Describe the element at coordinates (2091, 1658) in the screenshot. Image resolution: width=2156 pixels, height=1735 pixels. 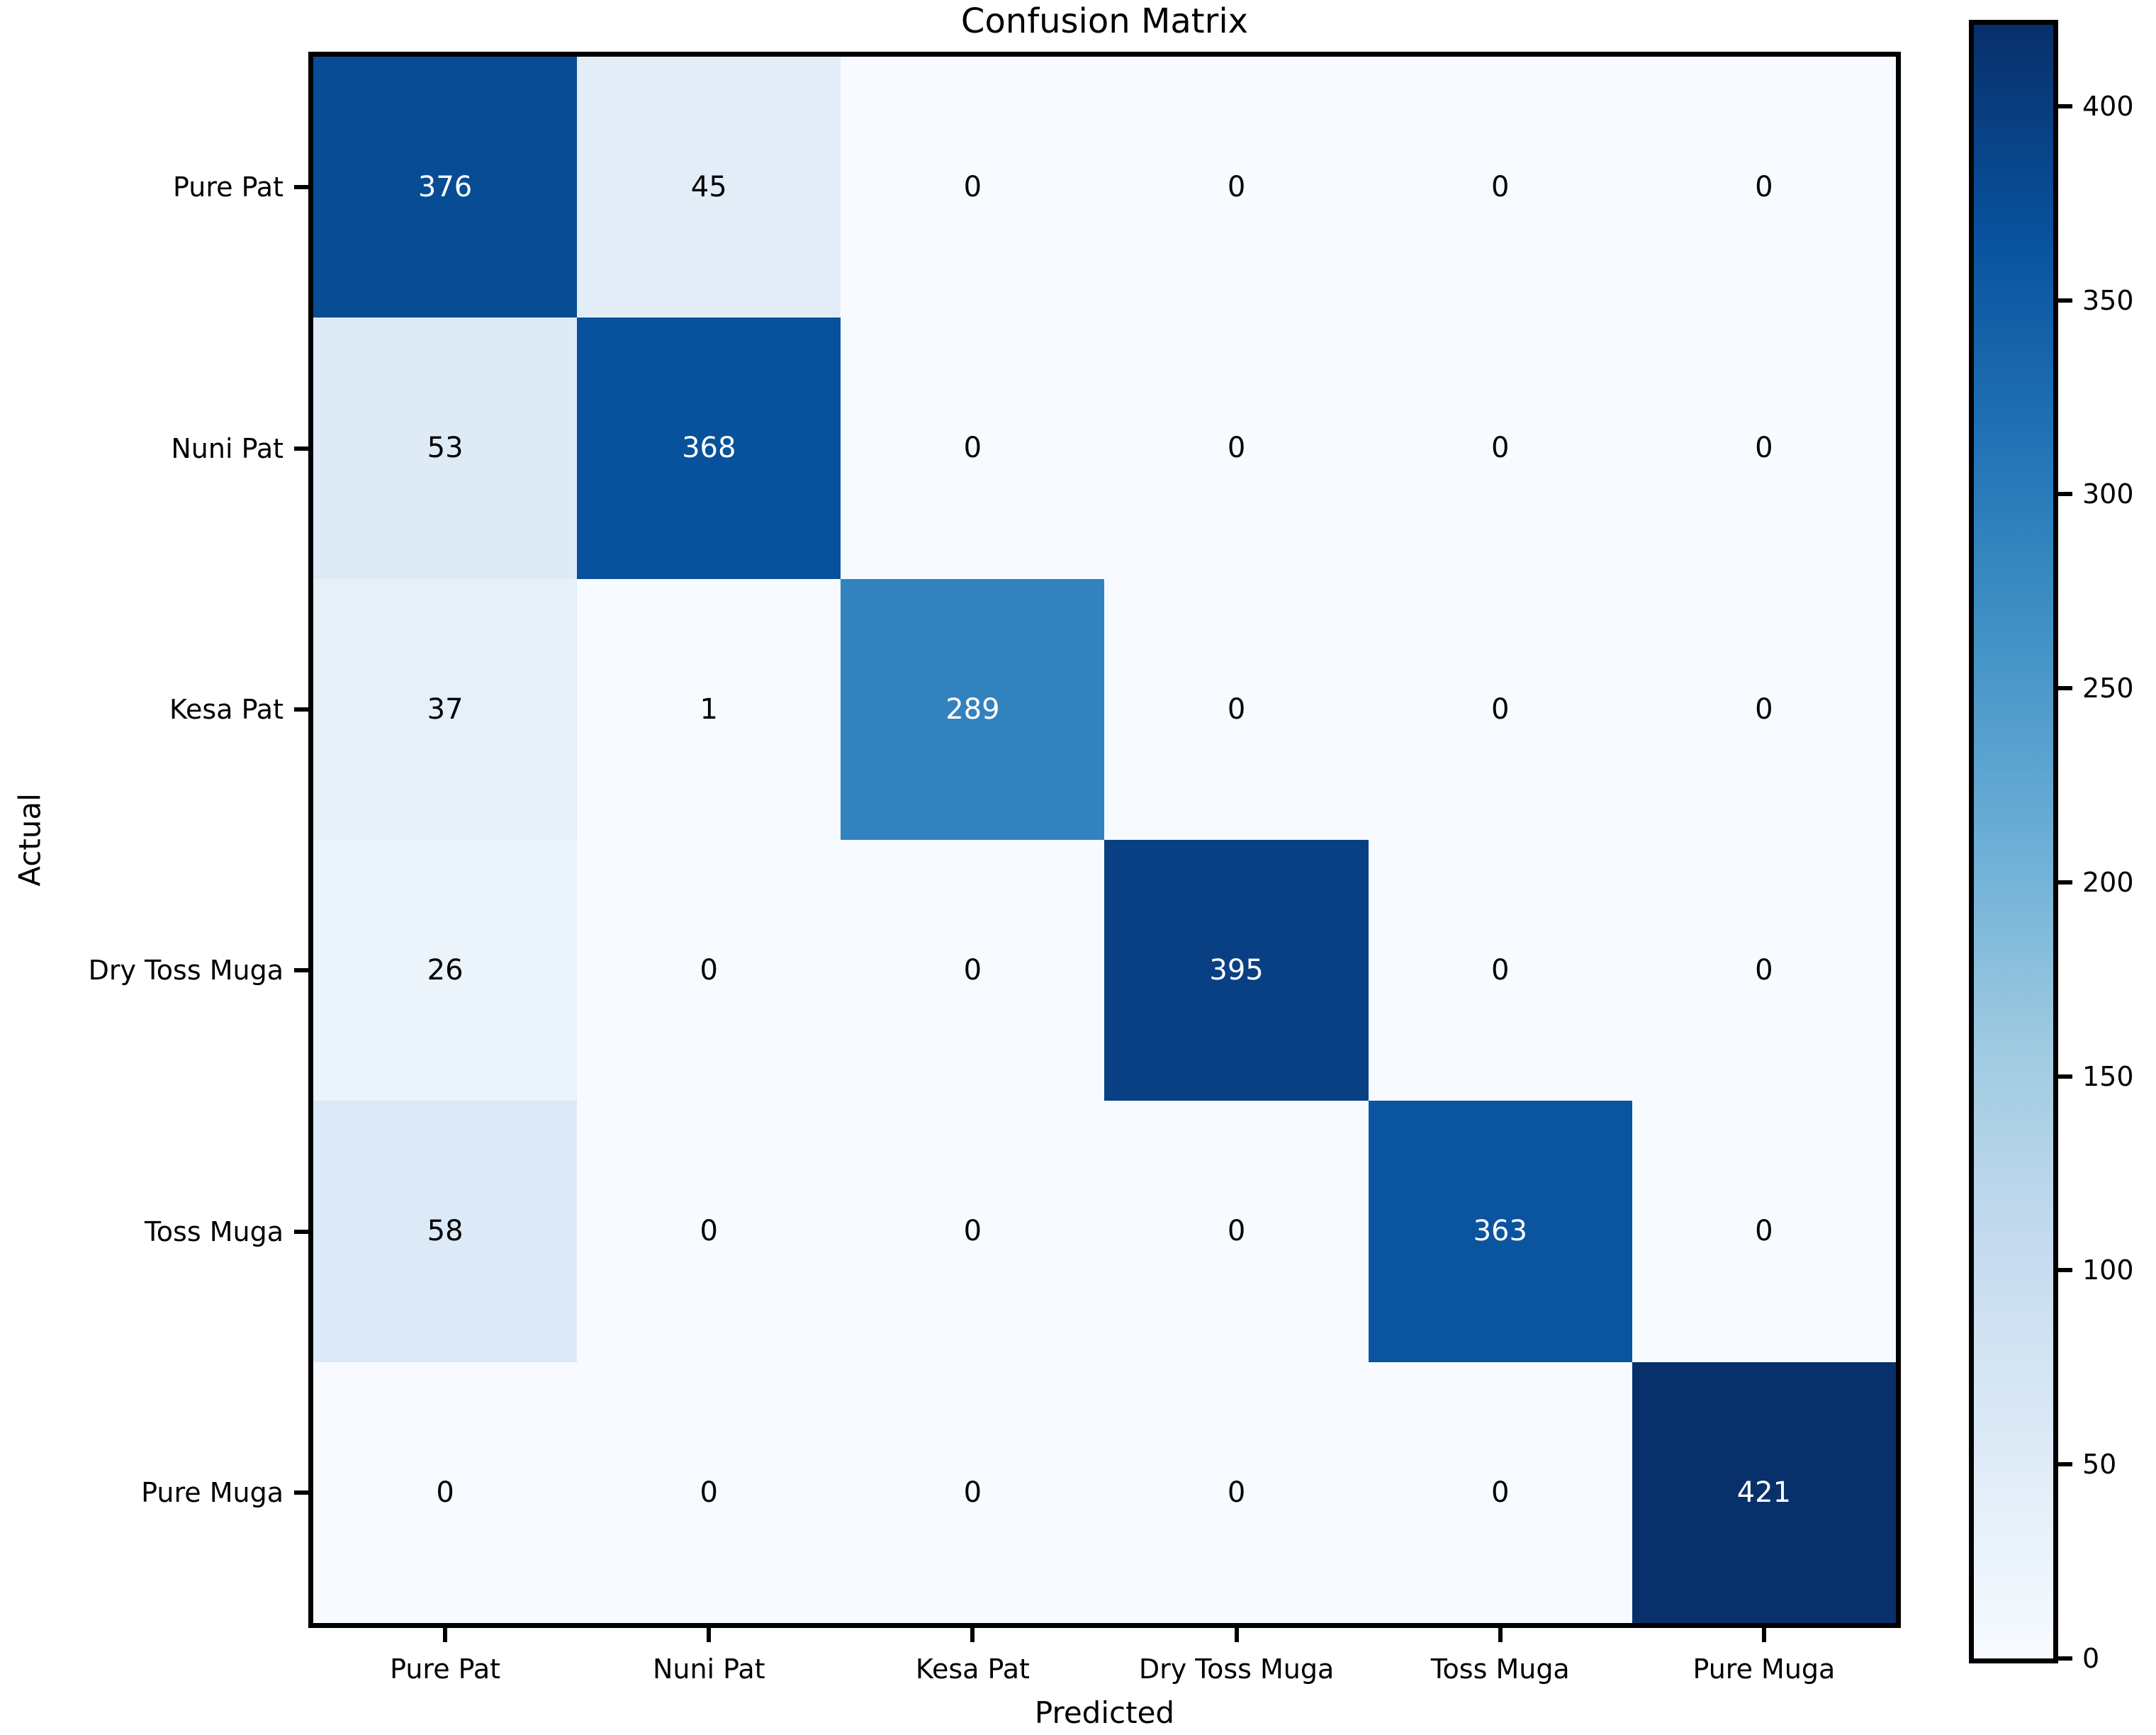
I see `colorbar-tick-label: 0` at that location.